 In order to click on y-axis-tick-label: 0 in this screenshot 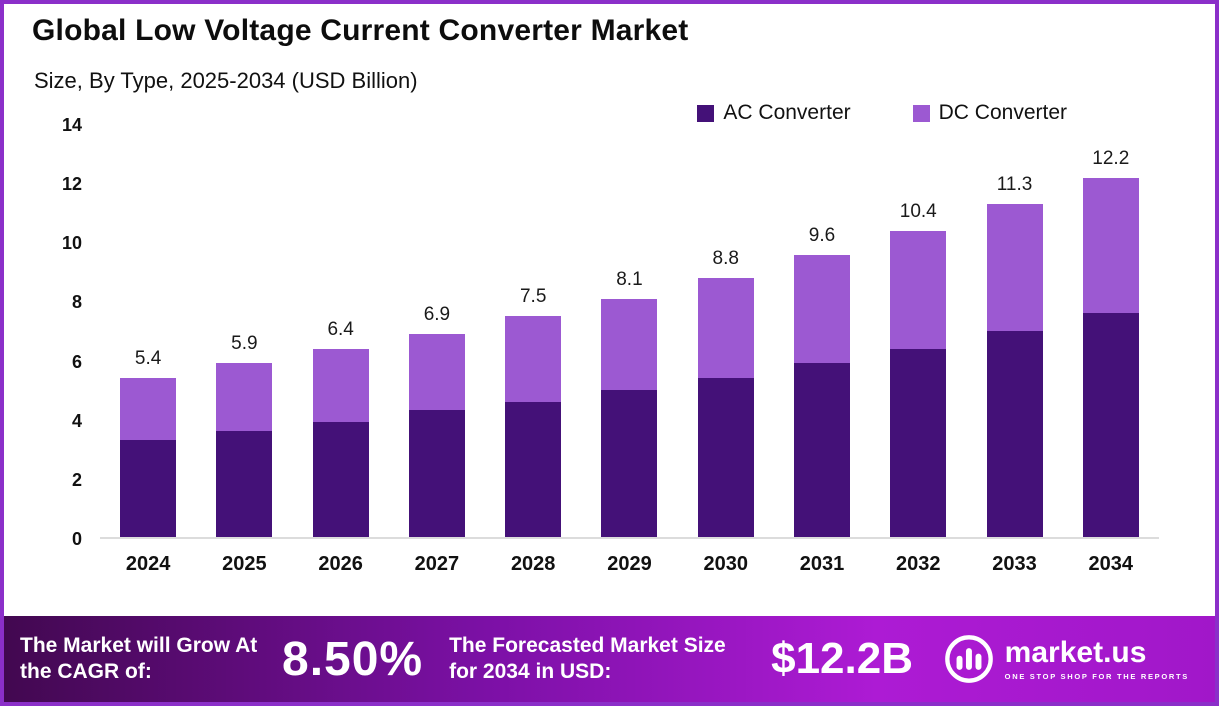, I will do `click(76, 539)`.